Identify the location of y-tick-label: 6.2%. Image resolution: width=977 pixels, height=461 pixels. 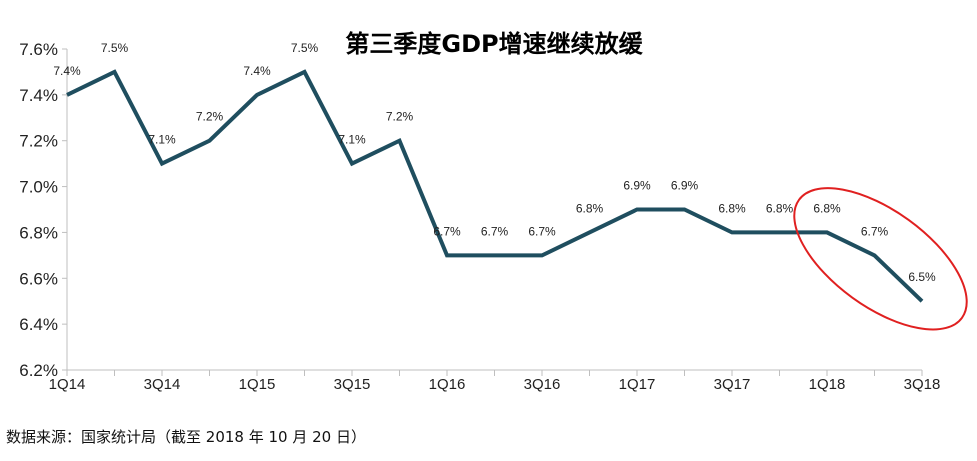
(38, 370).